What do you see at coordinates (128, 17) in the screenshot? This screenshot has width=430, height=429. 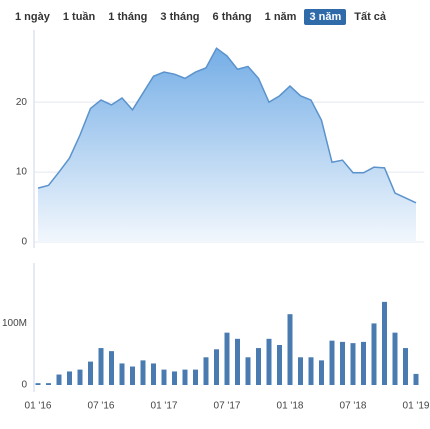 I see `range-button: 1 tháng` at bounding box center [128, 17].